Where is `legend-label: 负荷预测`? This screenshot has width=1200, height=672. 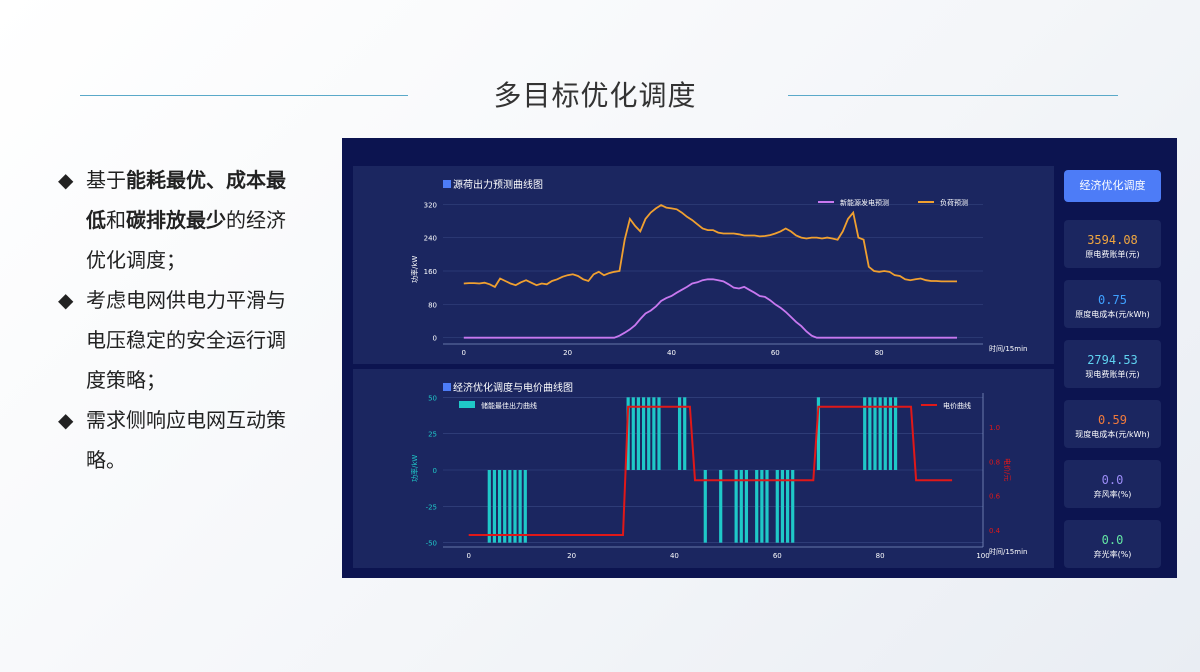
legend-label: 负荷预测 is located at coordinates (954, 202).